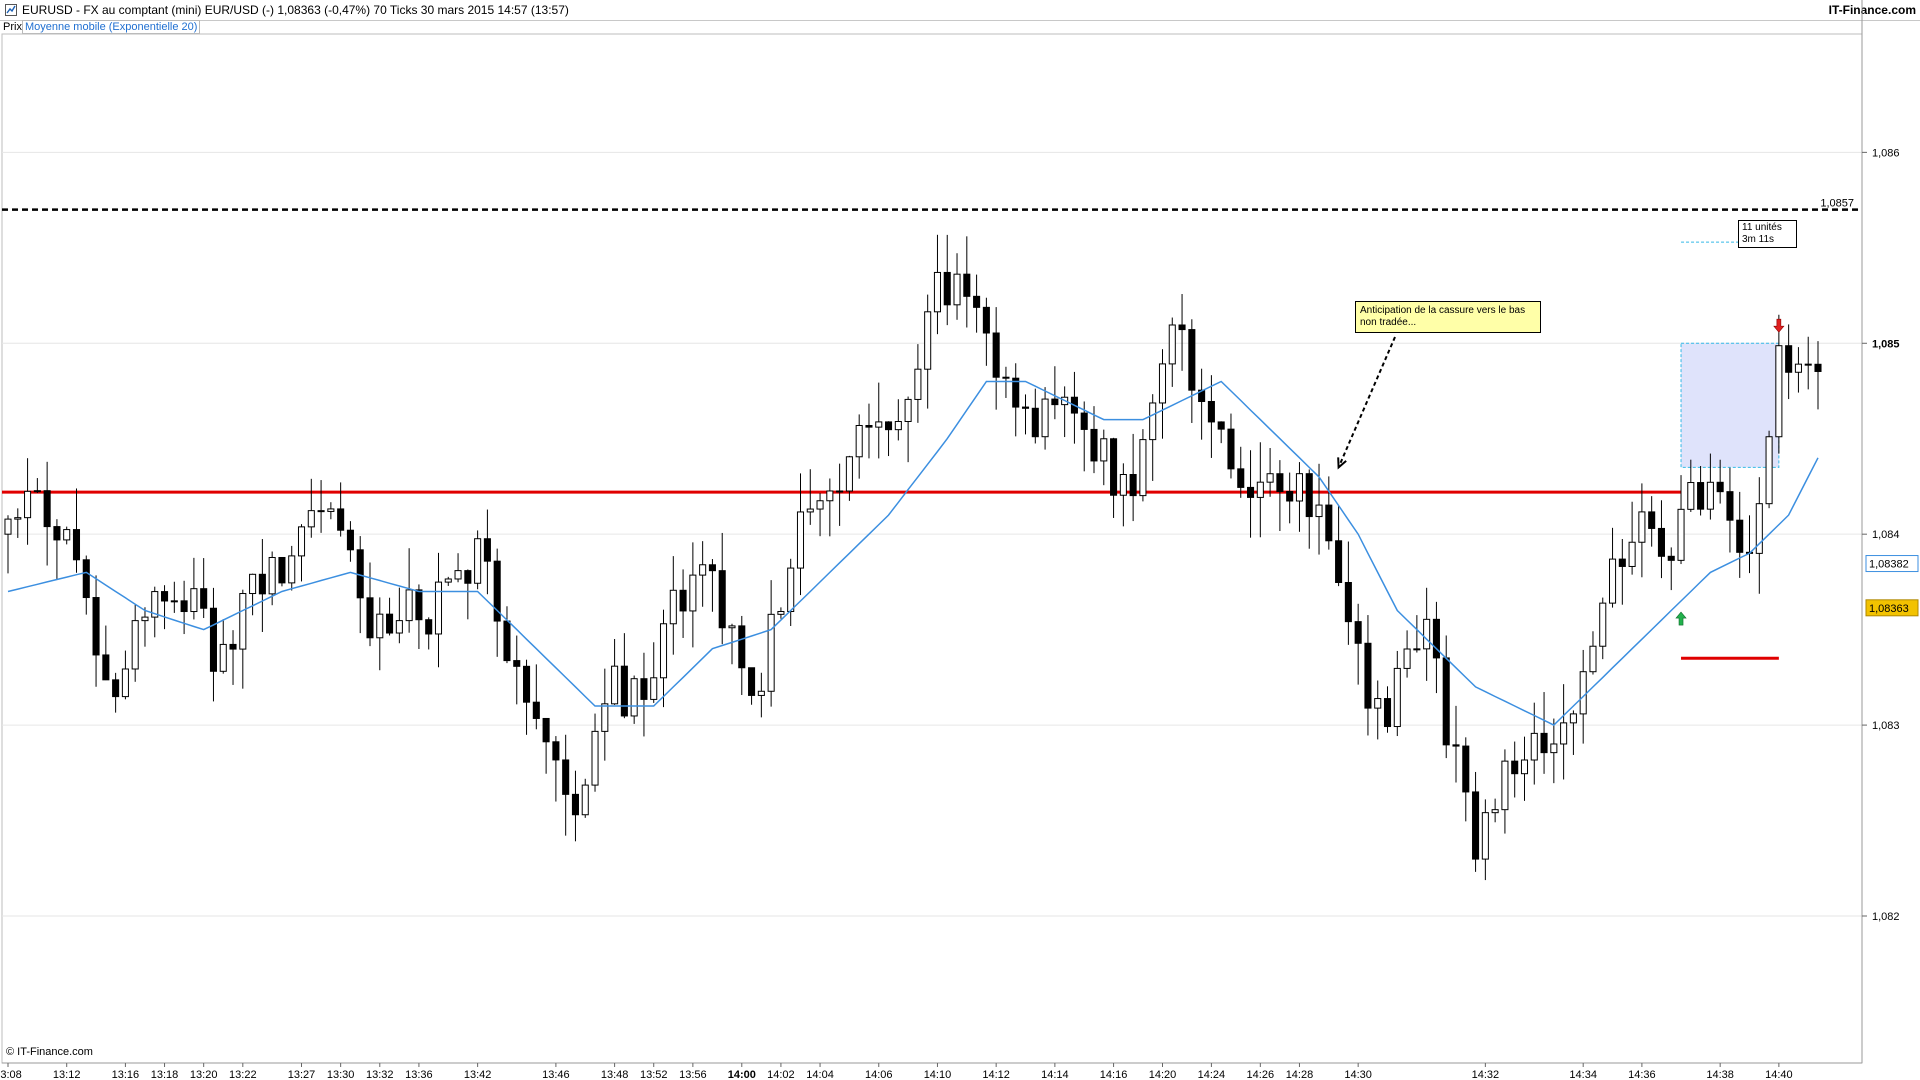 This screenshot has width=1920, height=1080. Describe the element at coordinates (204, 1074) in the screenshot. I see `time-tick-label: 13:20` at that location.